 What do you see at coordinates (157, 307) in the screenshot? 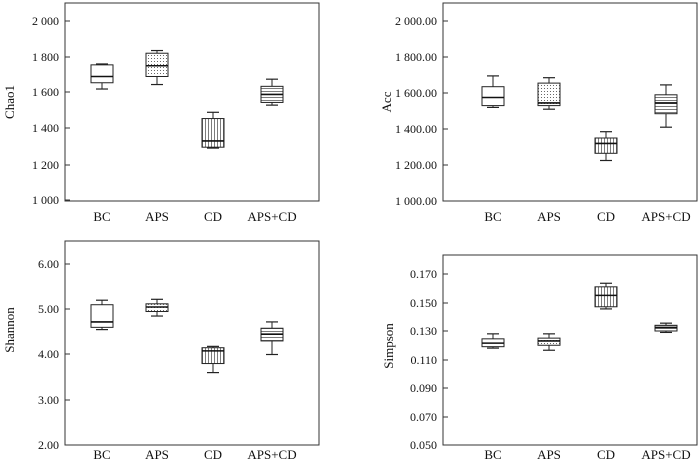
I see `shannon-box-aps` at bounding box center [157, 307].